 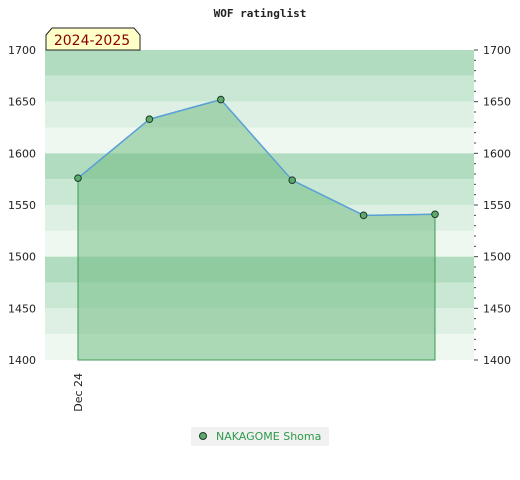 What do you see at coordinates (497, 257) in the screenshot?
I see `y-tick-label-right: 1500` at bounding box center [497, 257].